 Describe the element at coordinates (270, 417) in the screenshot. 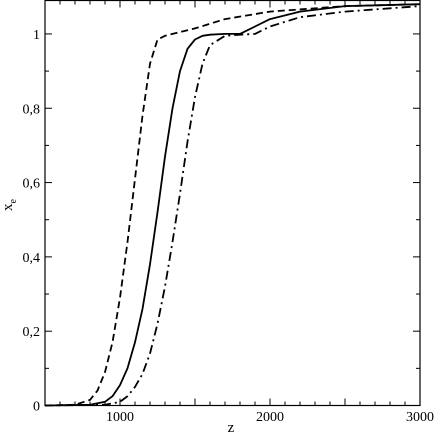

I see `x-tick-label: 2000` at that location.